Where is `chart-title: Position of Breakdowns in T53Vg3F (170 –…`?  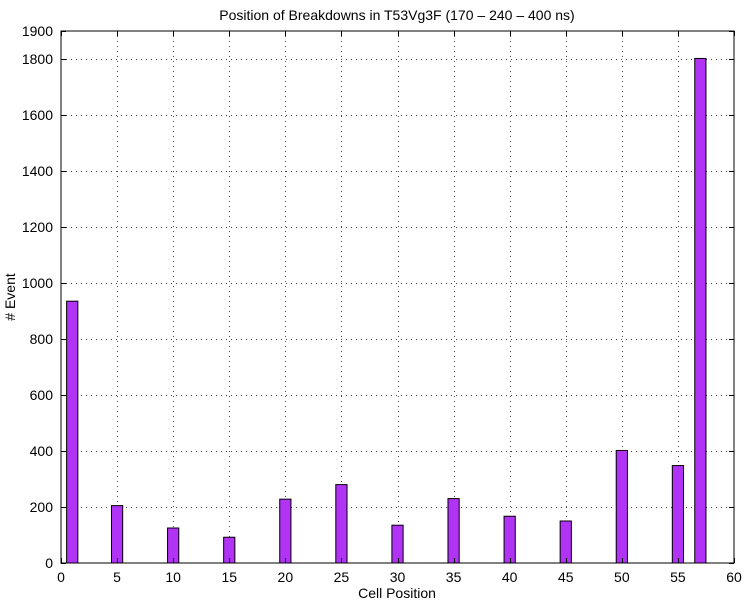 chart-title: Position of Breakdowns in T53Vg3F (170 –… is located at coordinates (396, 15).